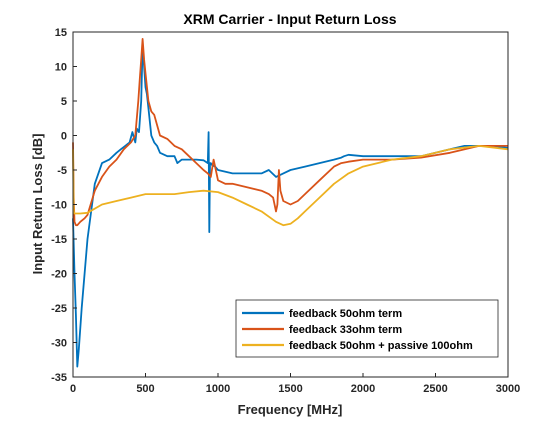 The image size is (560, 425). I want to click on x-tick-label: 1000, so click(218, 389).